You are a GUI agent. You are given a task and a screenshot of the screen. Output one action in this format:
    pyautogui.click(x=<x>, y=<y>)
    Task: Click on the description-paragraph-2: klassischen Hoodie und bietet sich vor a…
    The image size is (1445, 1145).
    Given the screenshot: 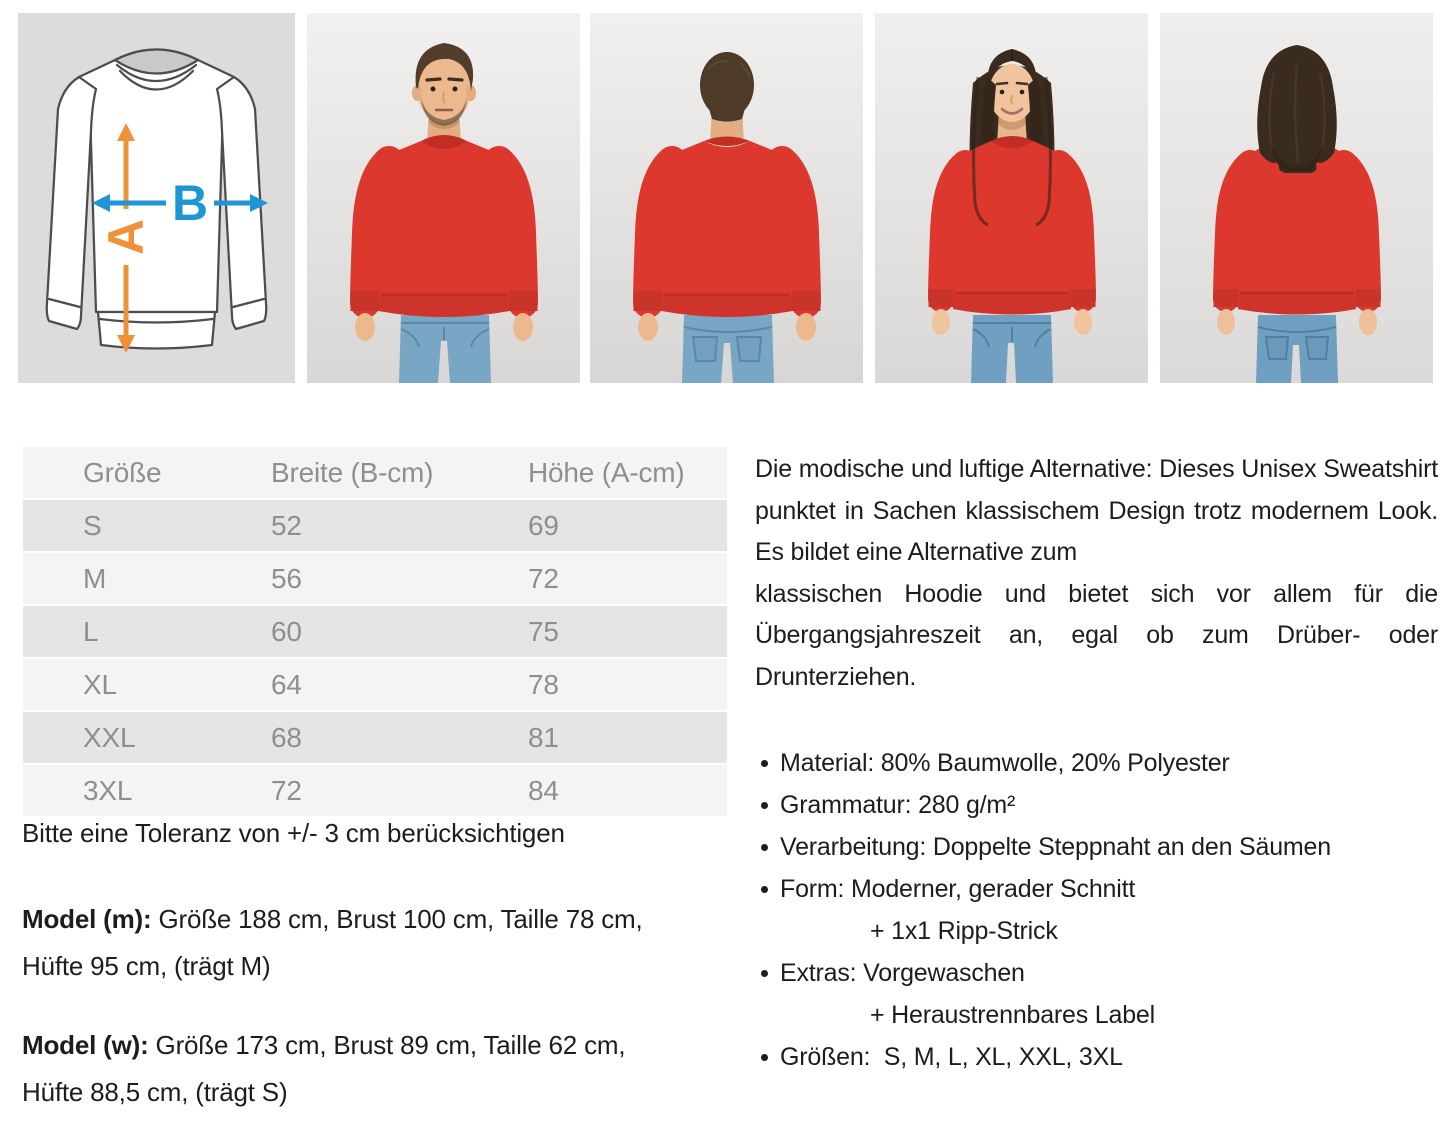 What is the action you would take?
    pyautogui.click(x=1096, y=635)
    